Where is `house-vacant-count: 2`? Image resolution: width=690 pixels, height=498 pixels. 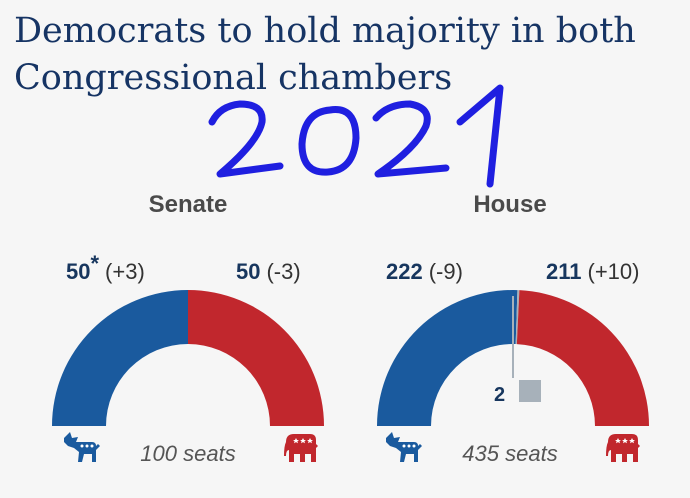
house-vacant-count: 2 is located at coordinates (499, 395).